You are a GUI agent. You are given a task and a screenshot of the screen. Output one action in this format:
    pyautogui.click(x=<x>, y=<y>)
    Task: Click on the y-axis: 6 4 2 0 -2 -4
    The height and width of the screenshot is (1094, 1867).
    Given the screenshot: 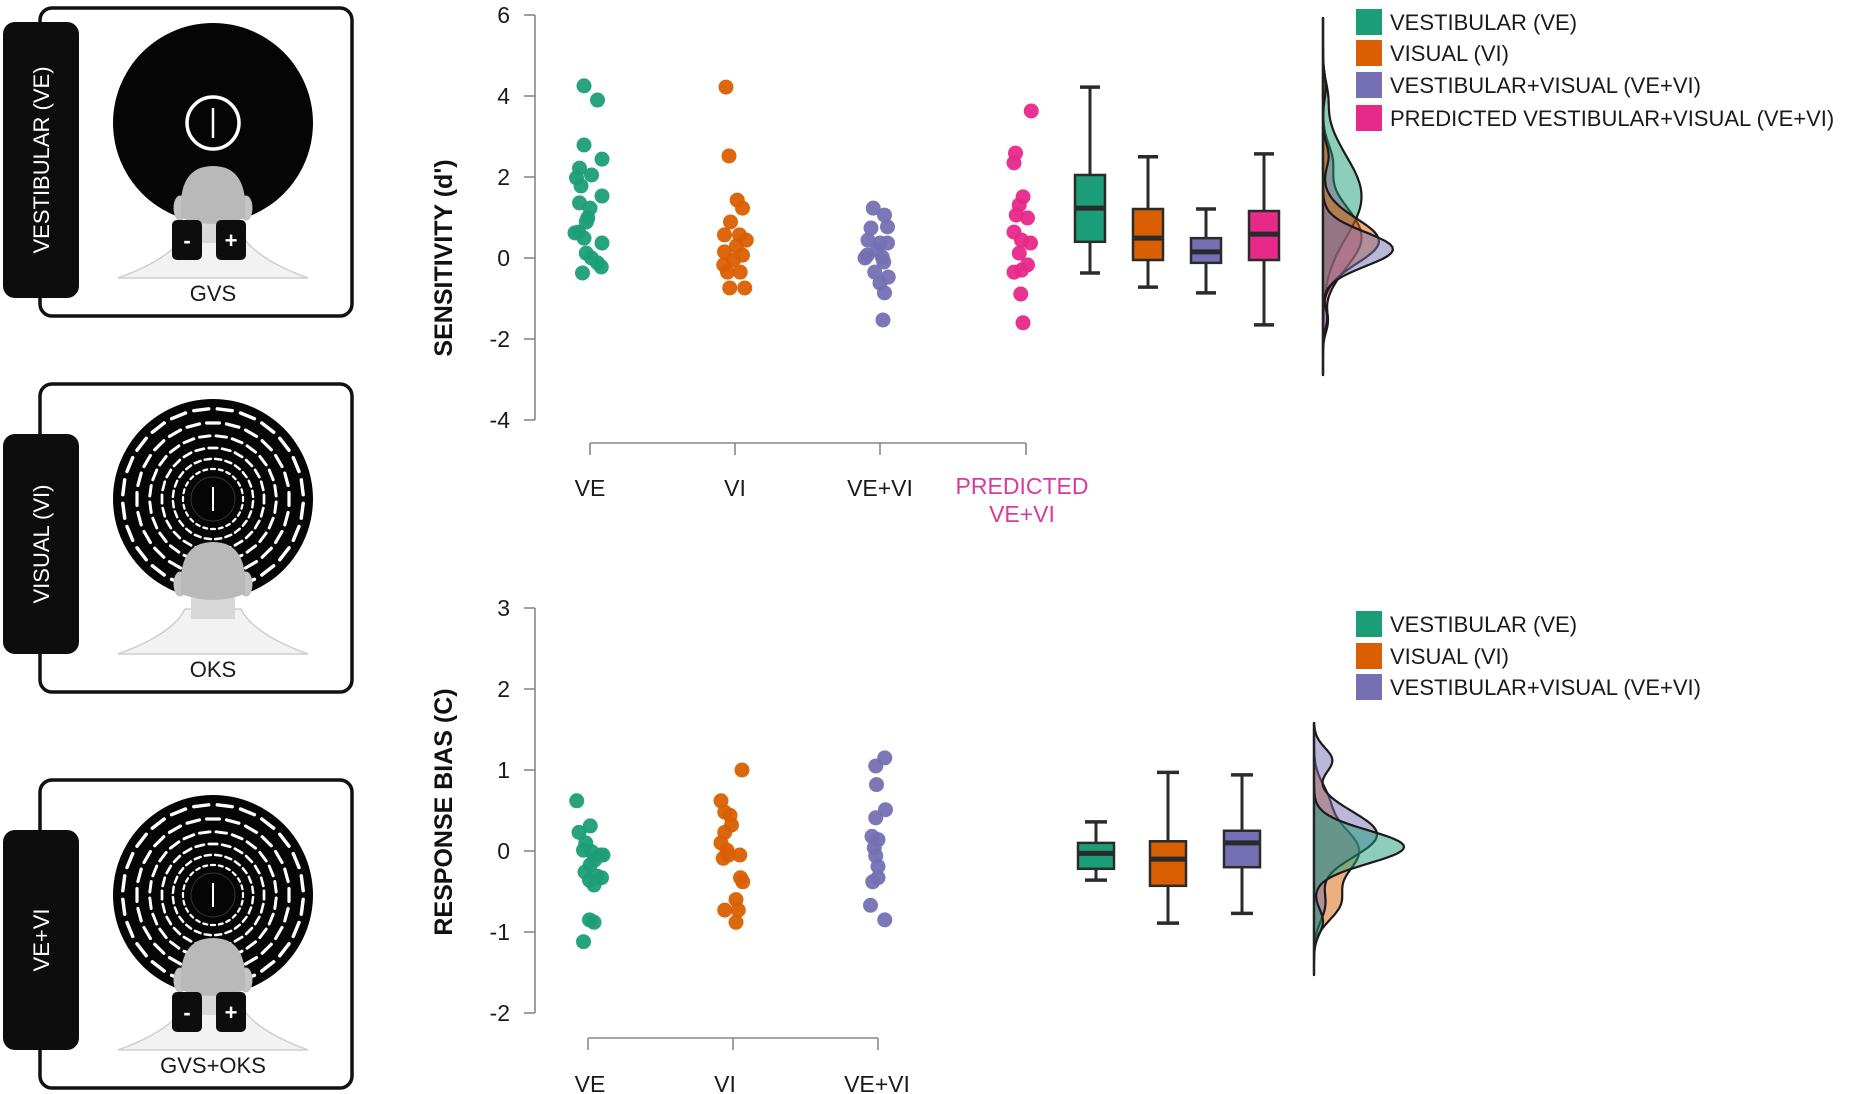 What is the action you would take?
    pyautogui.click(x=513, y=217)
    